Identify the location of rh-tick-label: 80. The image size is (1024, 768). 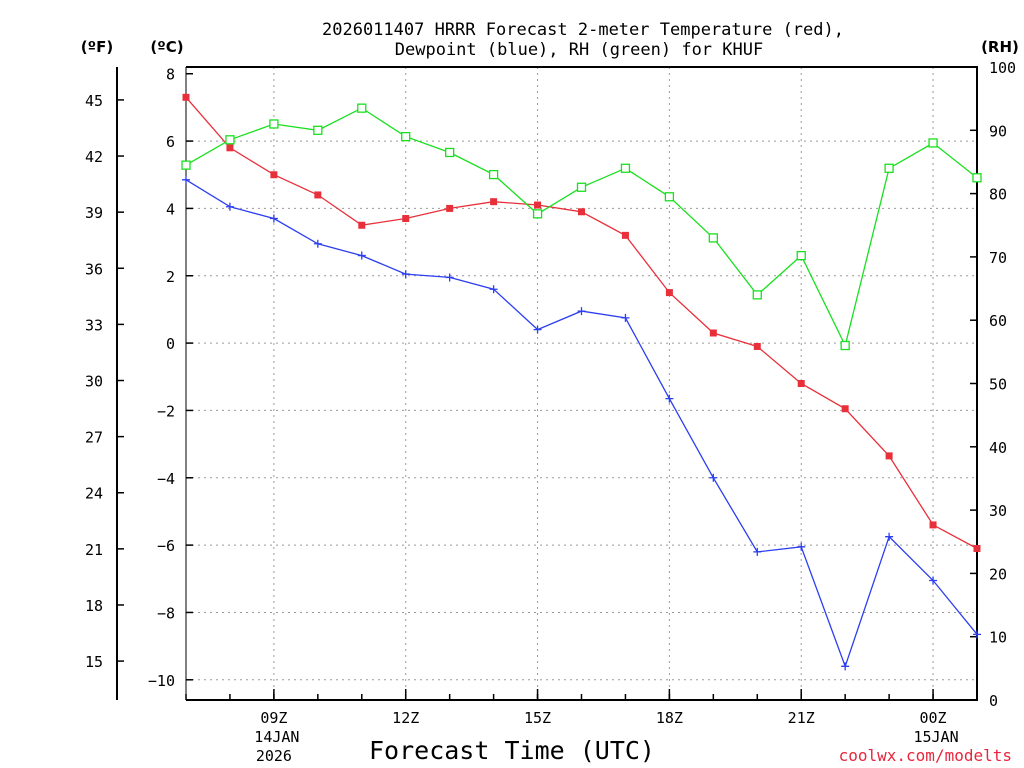
(998, 195).